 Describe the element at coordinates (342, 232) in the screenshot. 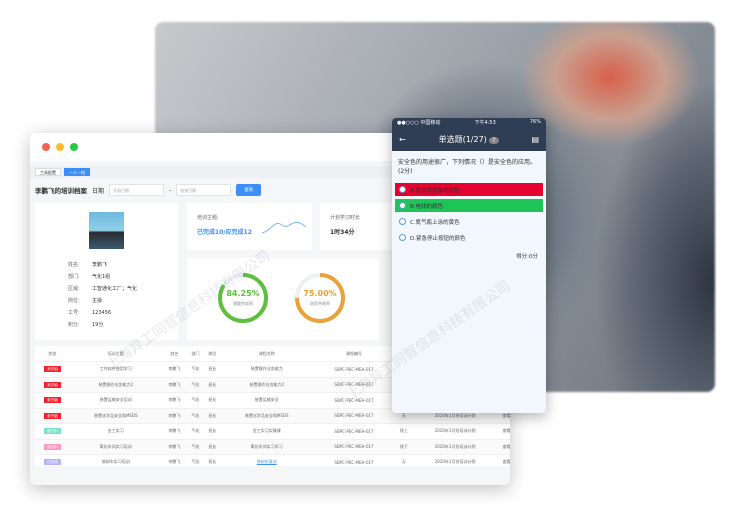

I see `plan-value: 1时34分` at that location.